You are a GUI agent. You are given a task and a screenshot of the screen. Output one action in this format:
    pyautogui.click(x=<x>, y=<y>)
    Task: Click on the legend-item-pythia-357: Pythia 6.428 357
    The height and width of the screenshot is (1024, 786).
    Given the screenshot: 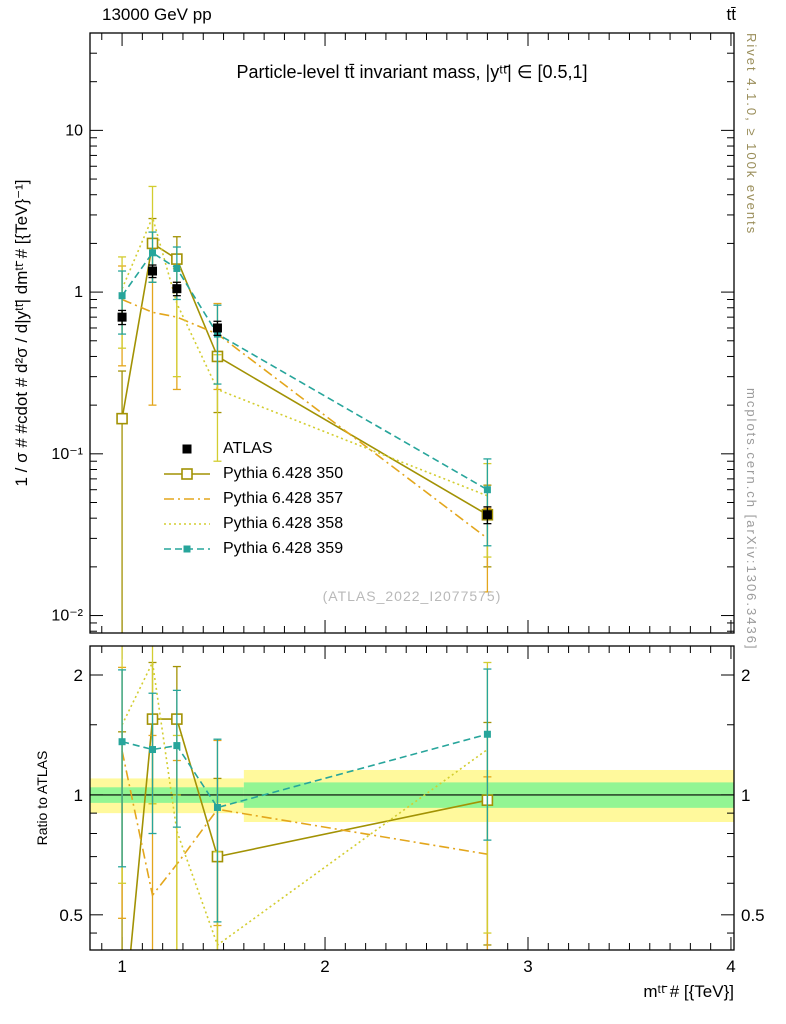 What is the action you would take?
    pyautogui.click(x=253, y=498)
    